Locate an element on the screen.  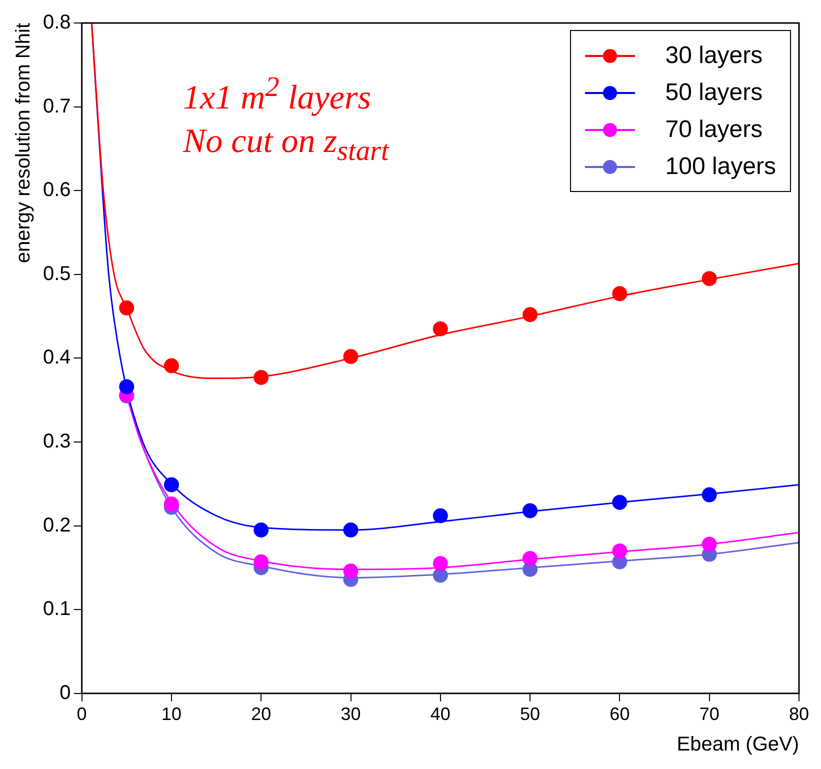
x-tick-label: 10 is located at coordinates (171, 714).